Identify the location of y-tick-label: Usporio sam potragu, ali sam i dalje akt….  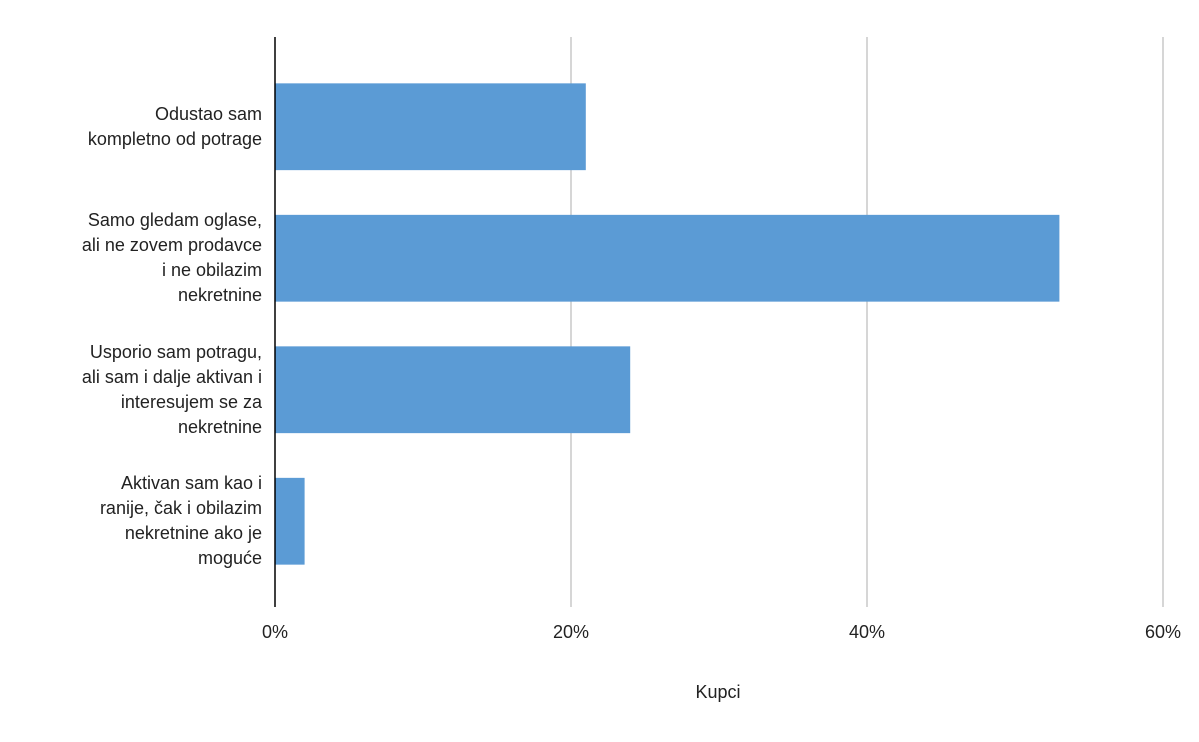
(171, 389).